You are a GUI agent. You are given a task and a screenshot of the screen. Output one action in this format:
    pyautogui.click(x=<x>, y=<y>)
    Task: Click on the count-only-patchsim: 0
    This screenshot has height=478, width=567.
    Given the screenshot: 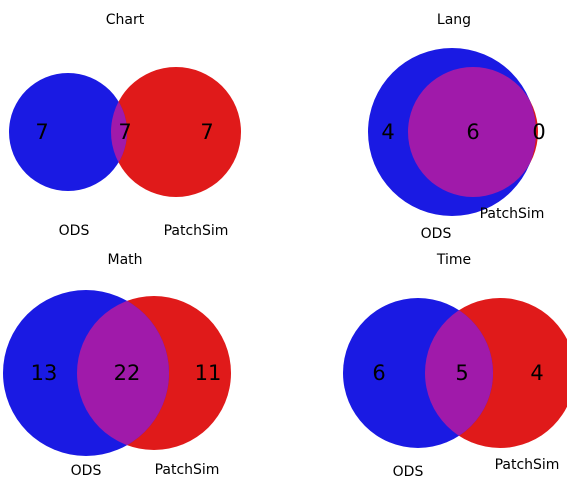 What is the action you would take?
    pyautogui.click(x=538, y=132)
    